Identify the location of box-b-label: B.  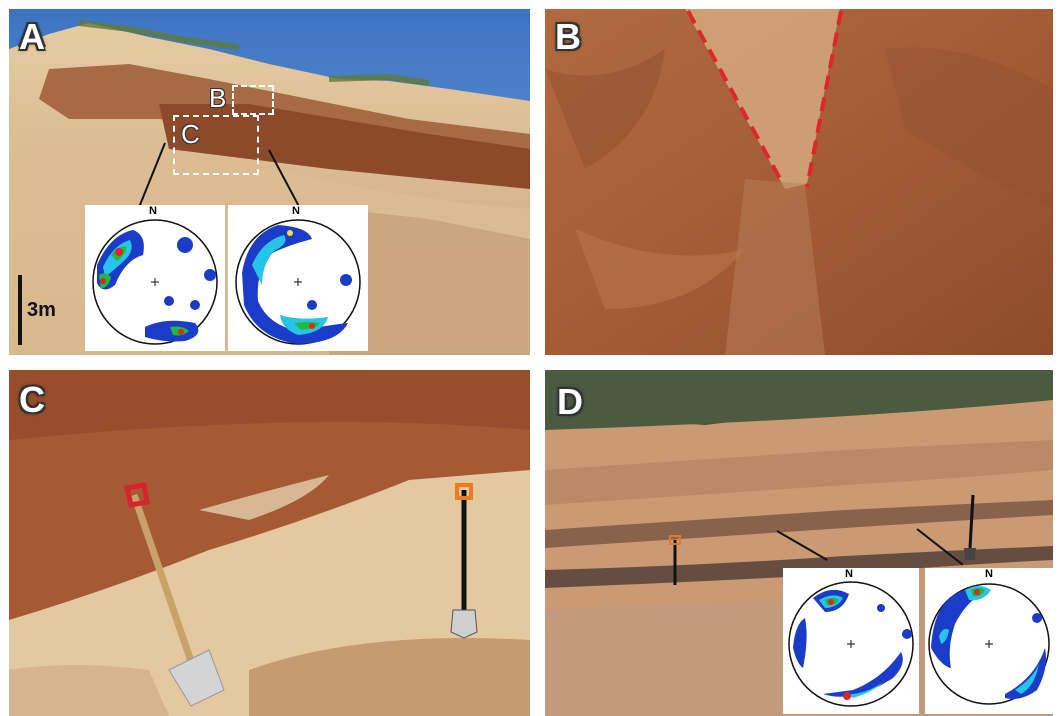
(218, 98).